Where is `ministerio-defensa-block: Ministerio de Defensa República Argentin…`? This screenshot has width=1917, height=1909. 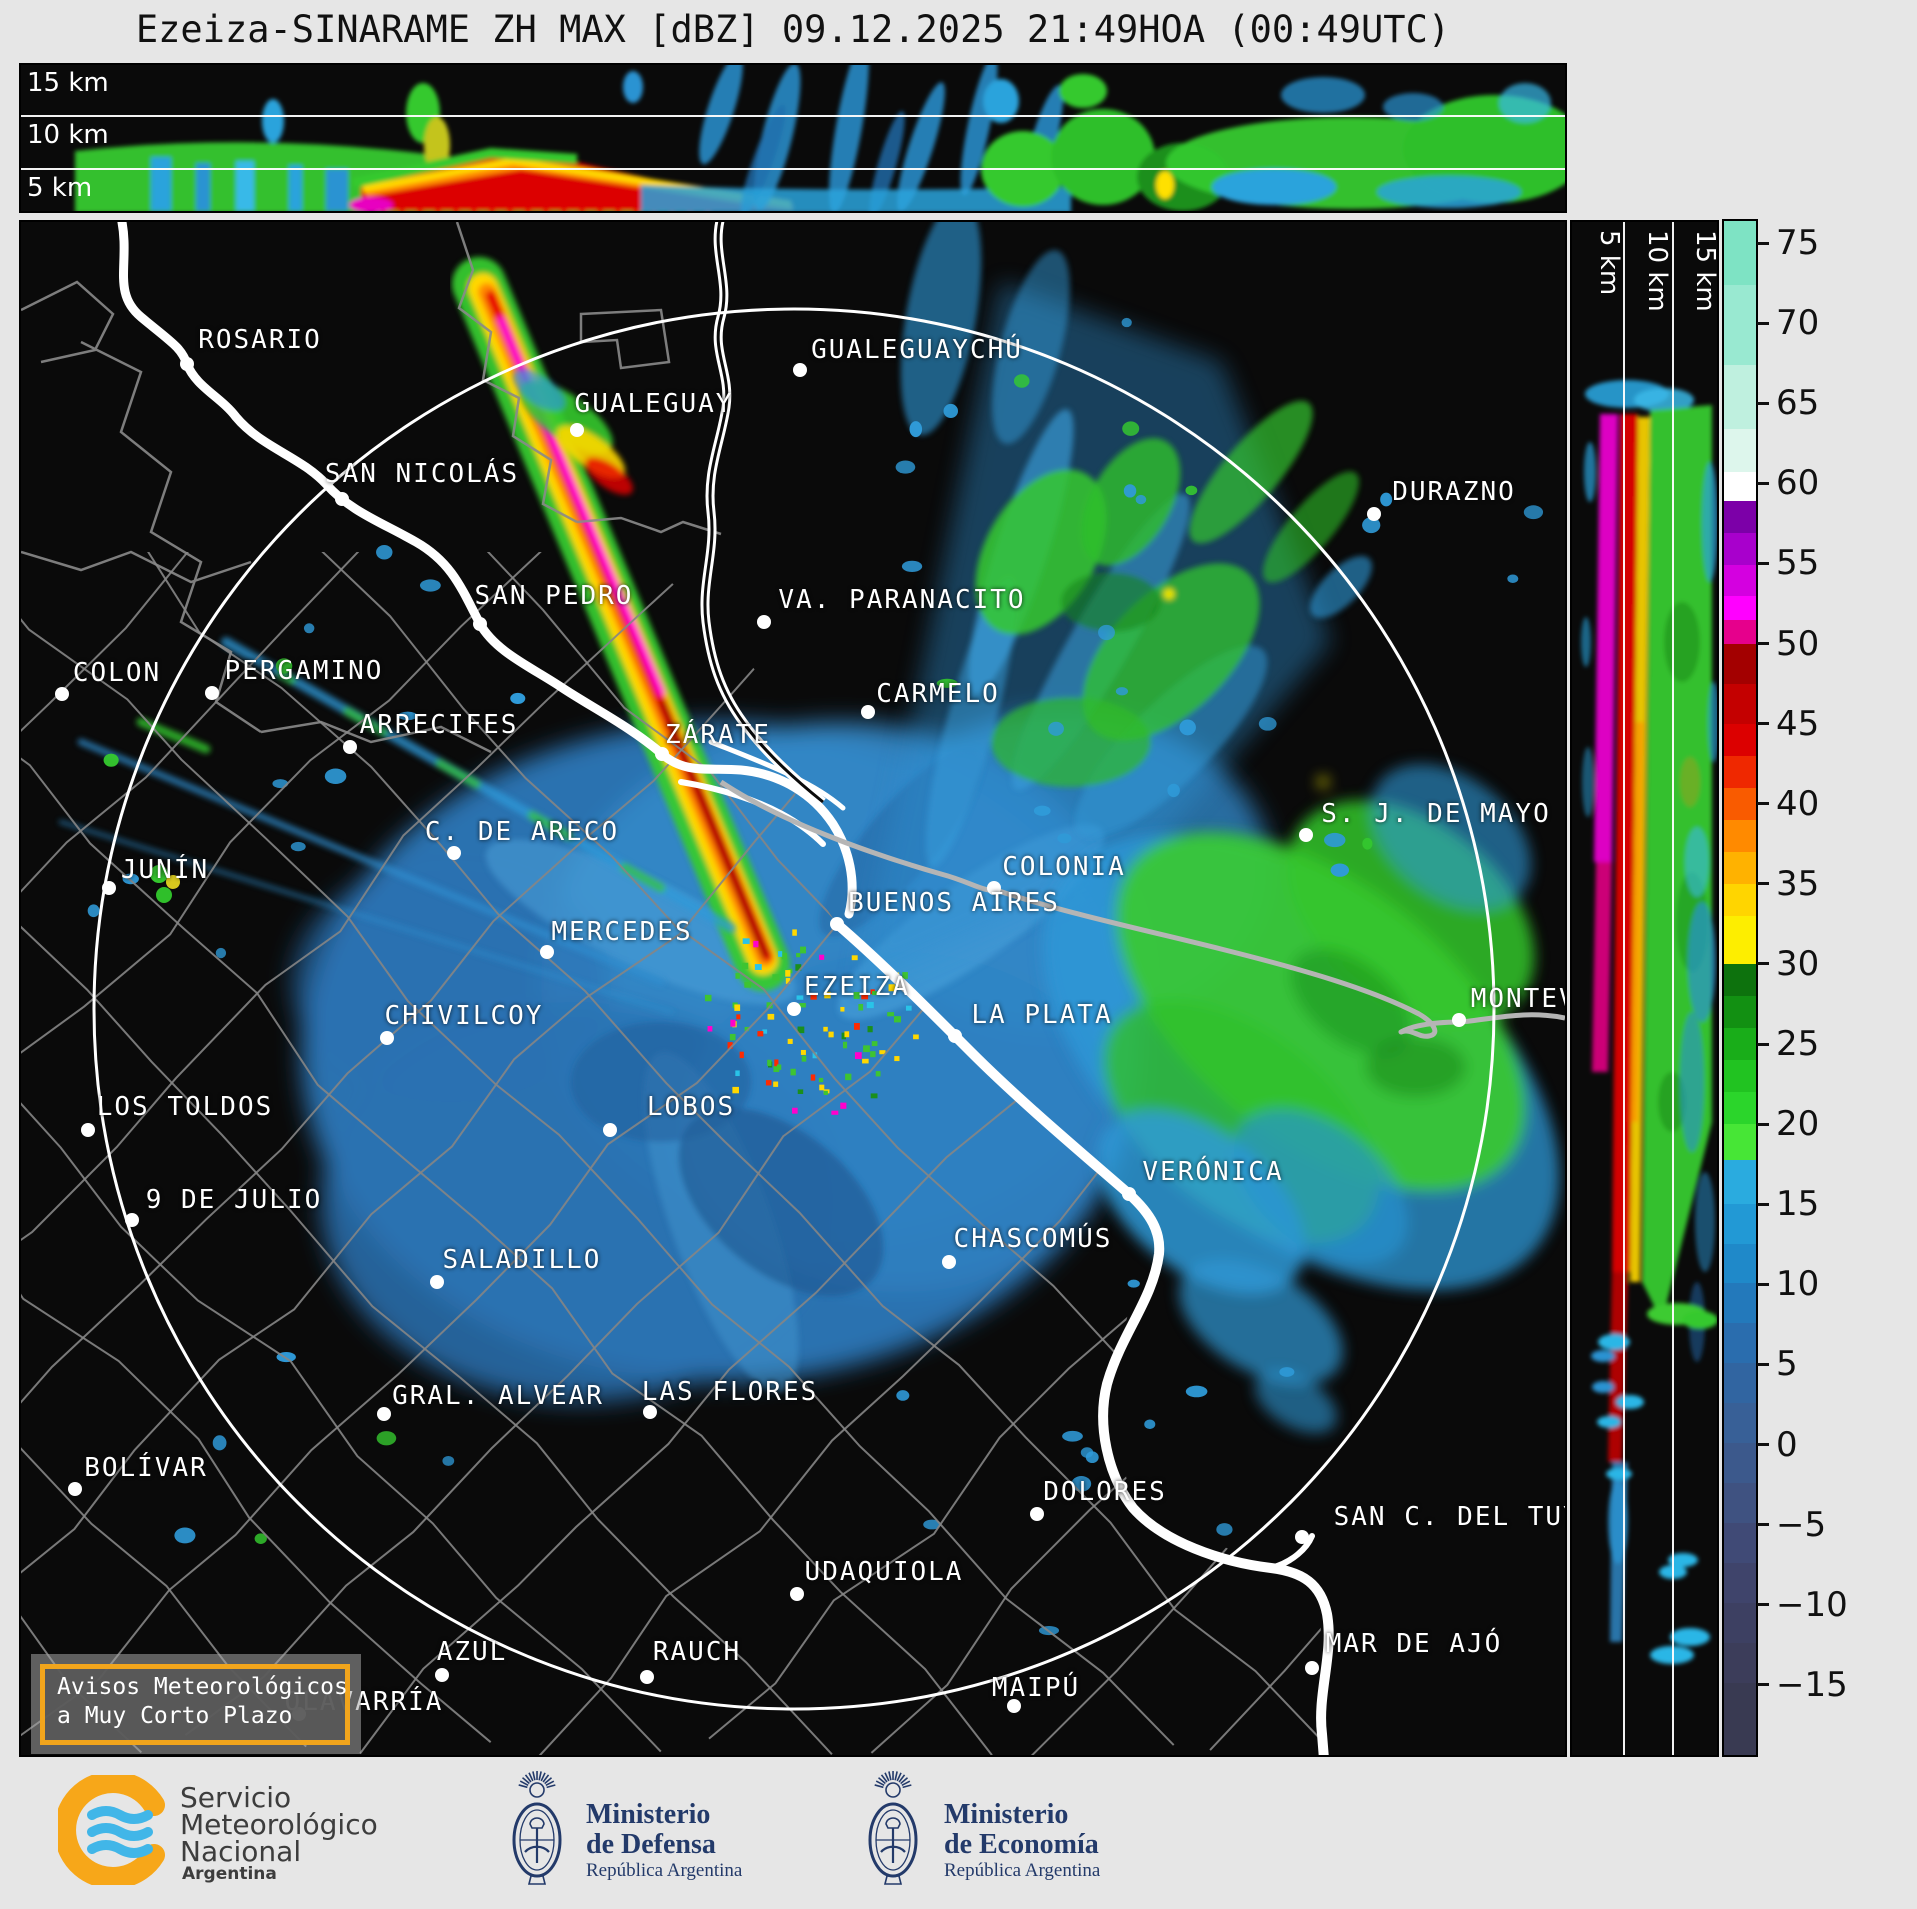
ministerio-defensa-block: Ministerio de Defensa República Argentin… is located at coordinates (664, 1841).